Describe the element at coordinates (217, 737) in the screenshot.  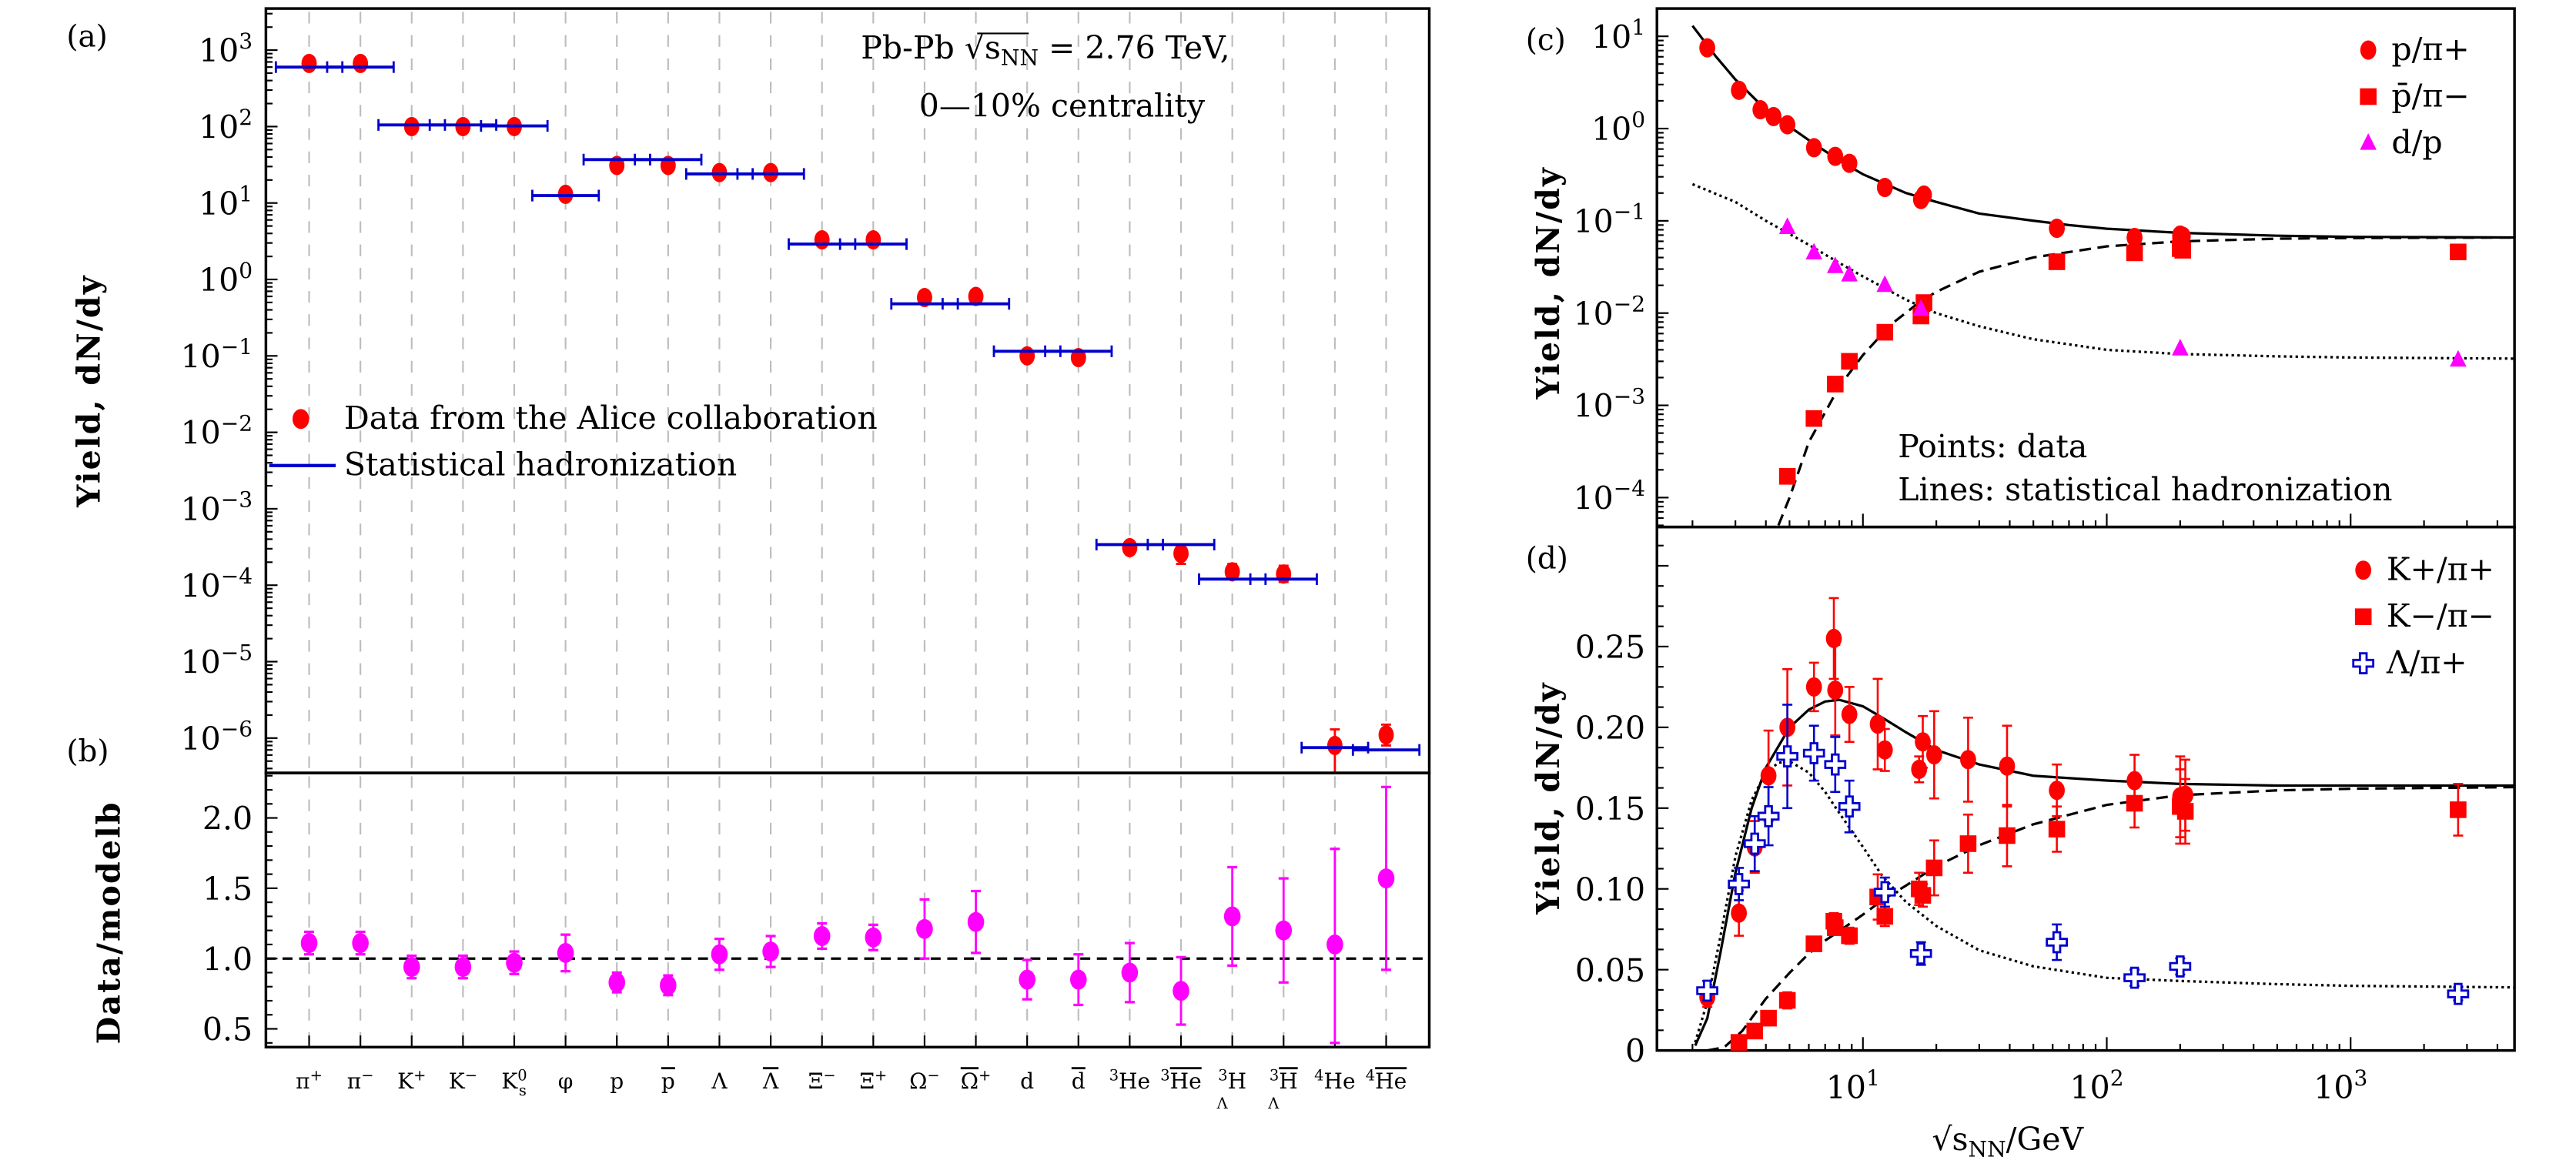
I see `y-tick-label: 10⁻⁶` at that location.